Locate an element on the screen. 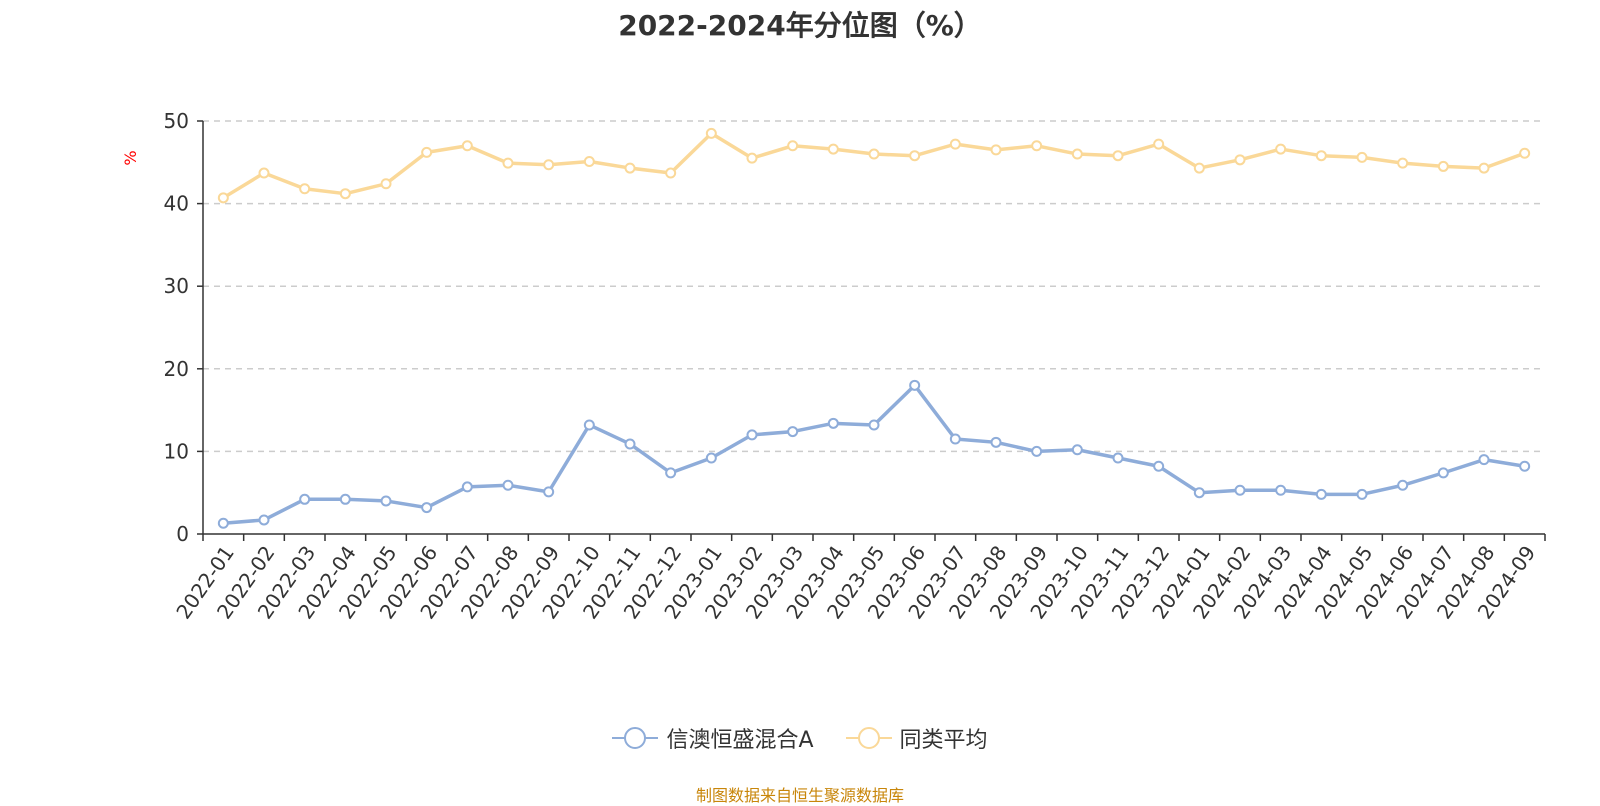  legend-marker-fund is located at coordinates (635, 738).